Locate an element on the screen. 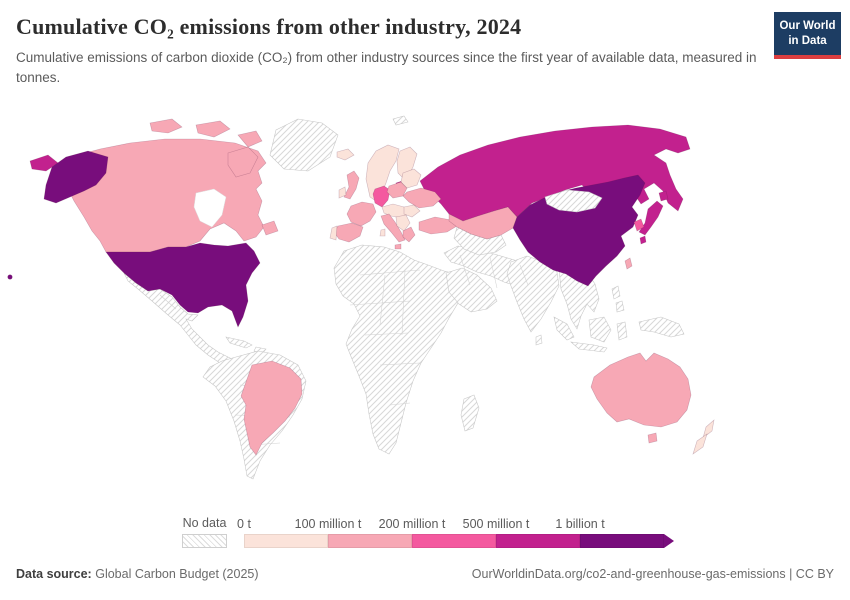  legend-tick-bin3: 200 million t is located at coordinates (412, 524).